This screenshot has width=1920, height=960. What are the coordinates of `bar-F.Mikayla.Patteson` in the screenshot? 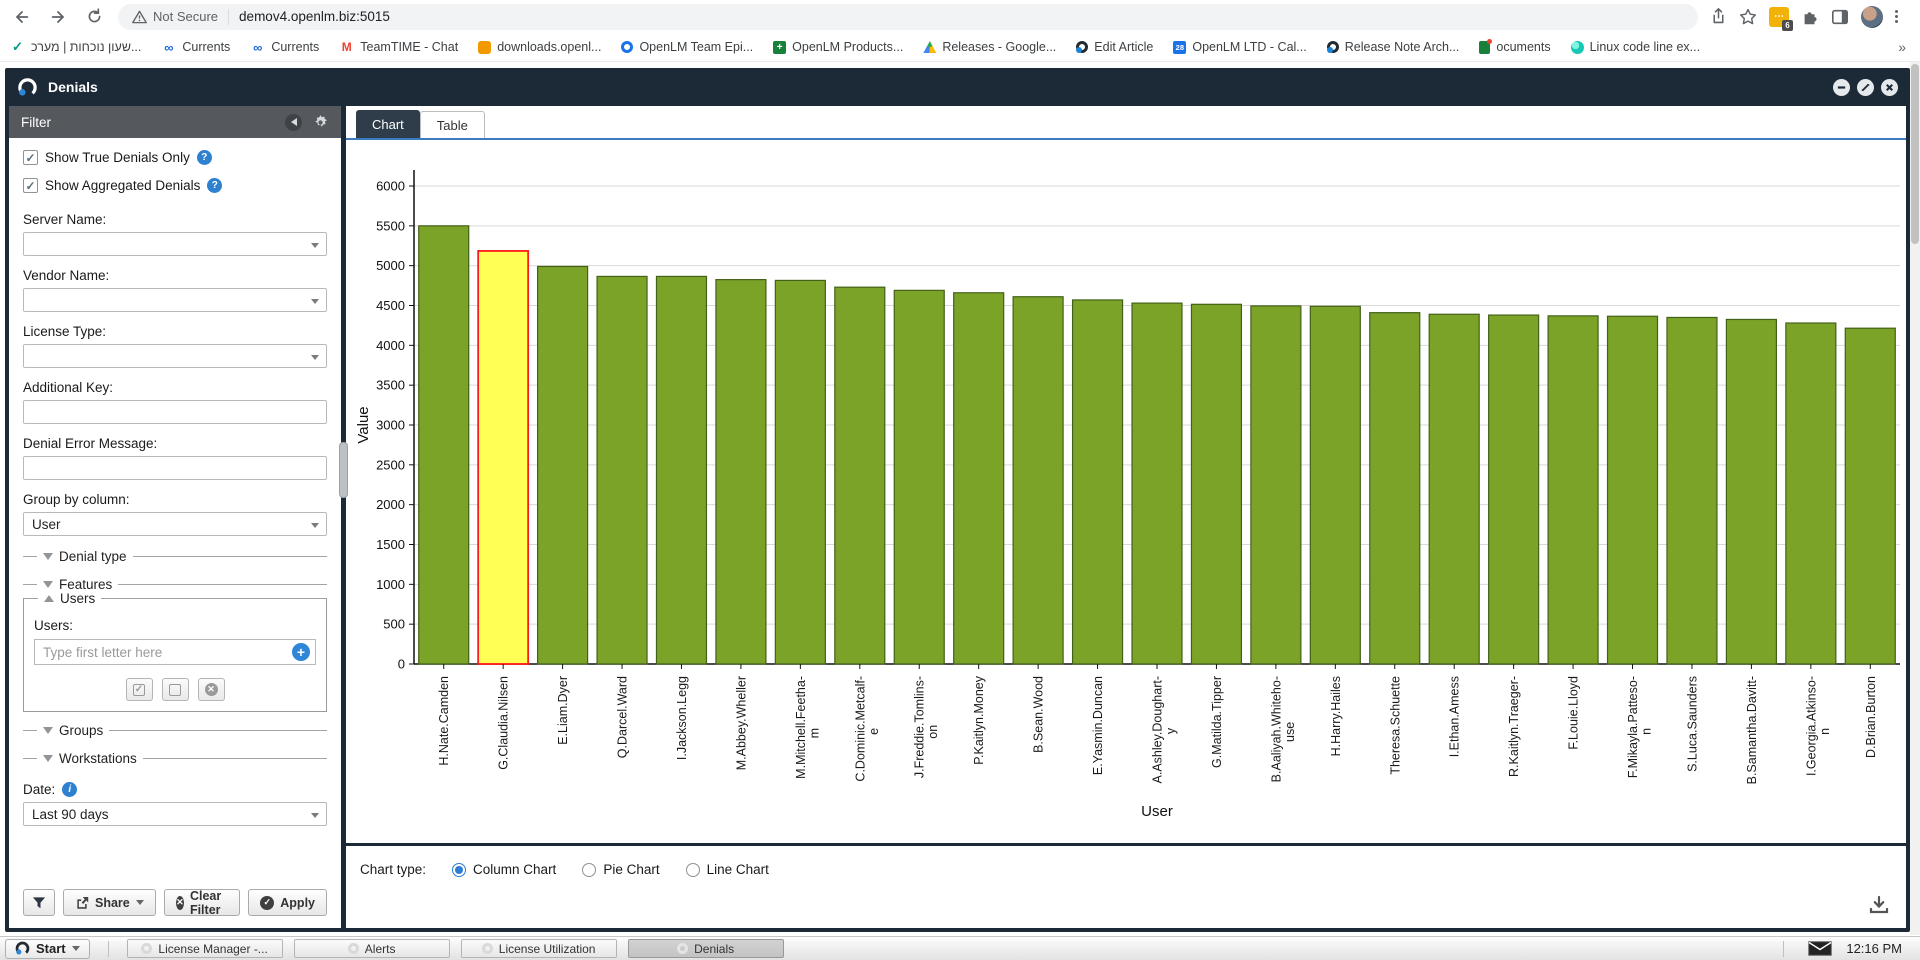 It's located at (1632, 490).